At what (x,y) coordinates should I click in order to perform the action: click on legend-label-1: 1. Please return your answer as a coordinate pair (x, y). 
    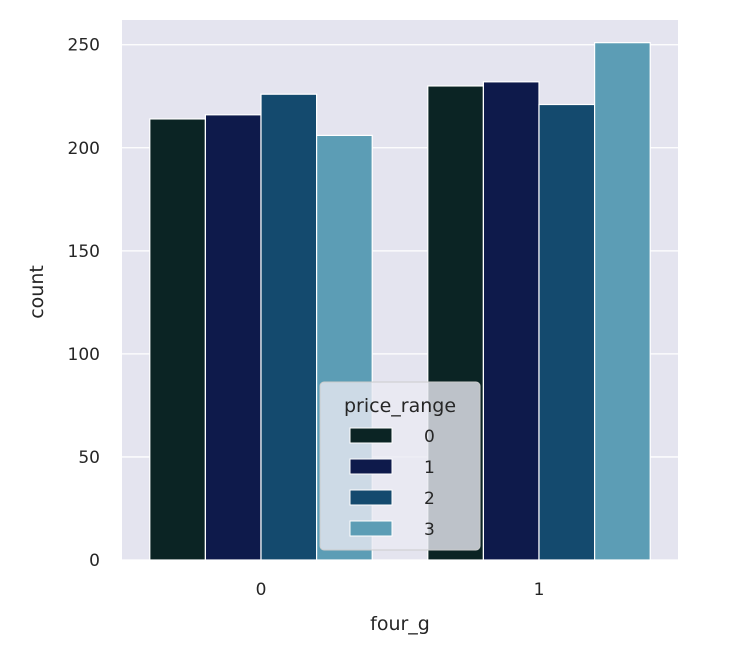
    Looking at the image, I should click on (429, 468).